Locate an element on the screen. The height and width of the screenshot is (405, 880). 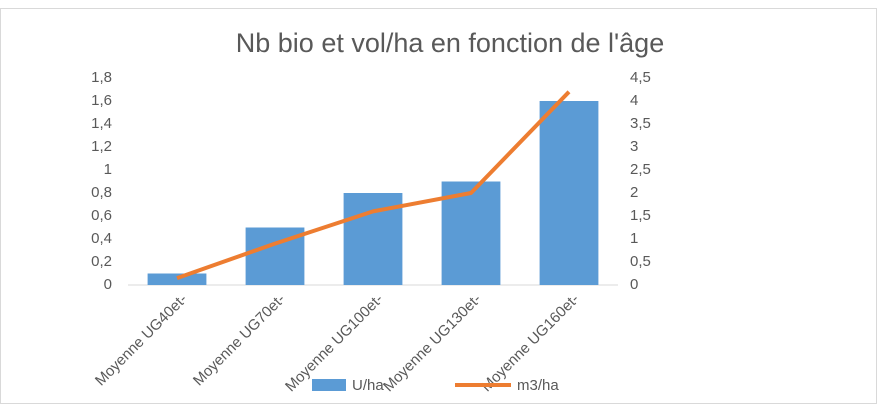
y2-tick-label: 3 is located at coordinates (634, 146).